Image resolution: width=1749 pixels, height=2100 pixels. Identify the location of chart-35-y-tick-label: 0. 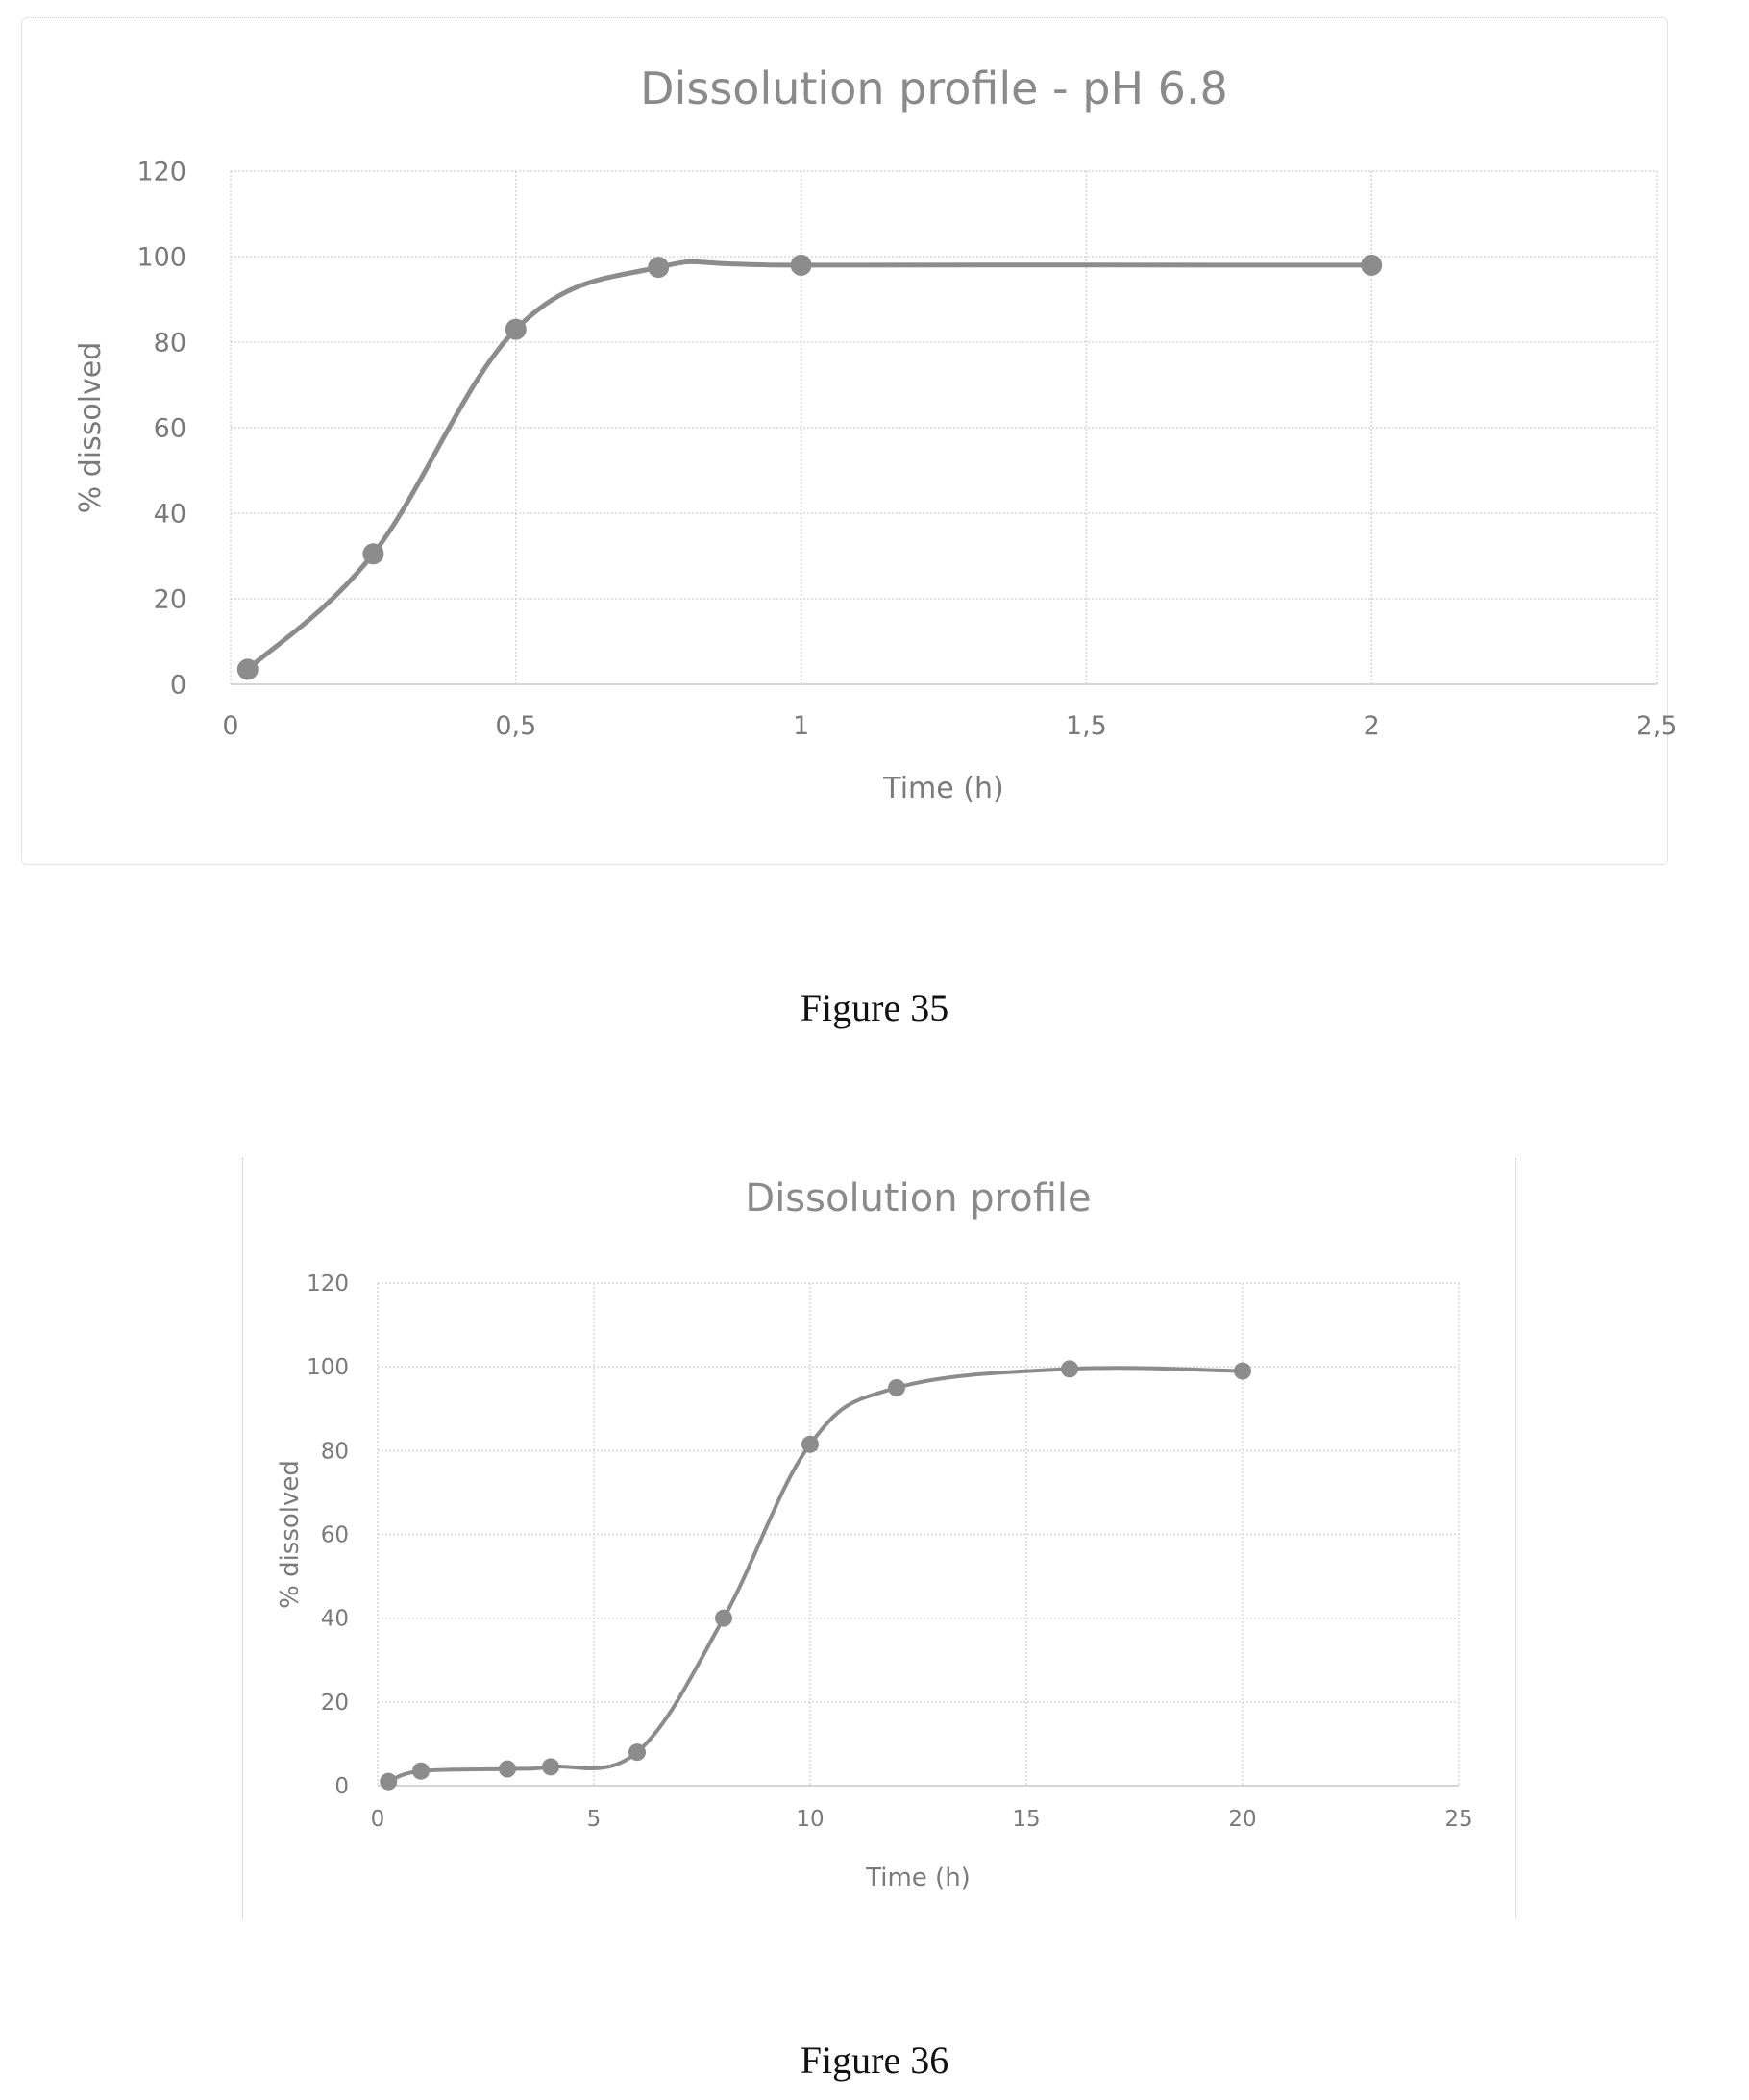
(178, 685).